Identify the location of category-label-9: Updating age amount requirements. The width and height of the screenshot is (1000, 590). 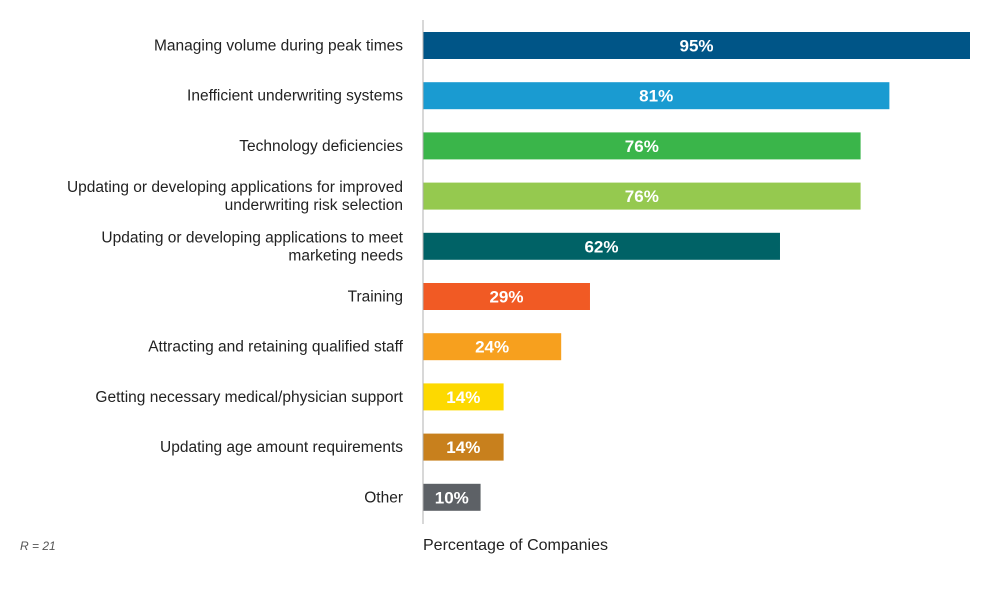
(281, 447).